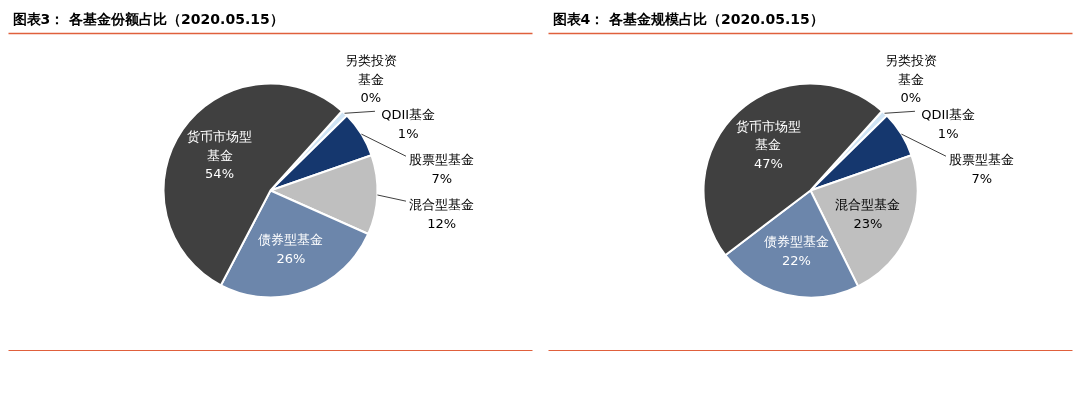  I want to click on data-label: 23%, so click(868, 223).